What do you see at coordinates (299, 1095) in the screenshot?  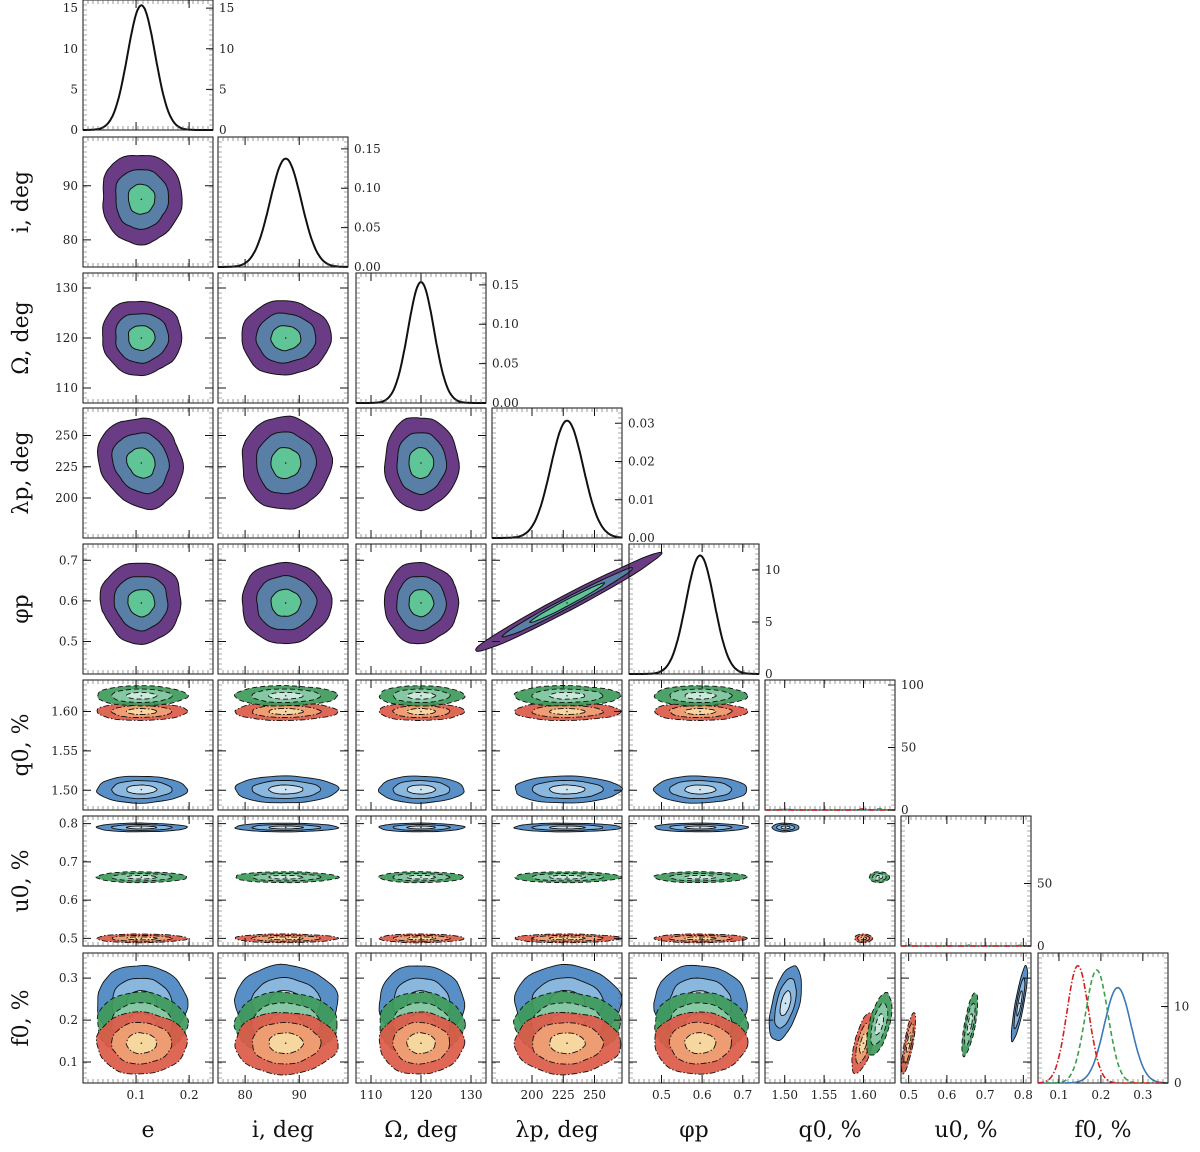 I see `x-tick-label: 90` at bounding box center [299, 1095].